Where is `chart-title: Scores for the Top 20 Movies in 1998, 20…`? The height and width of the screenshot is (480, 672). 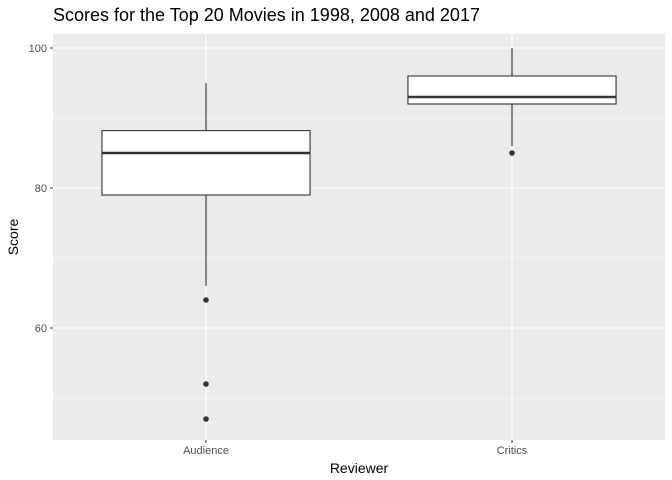
chart-title: Scores for the Top 20 Movies in 1998, 20… is located at coordinates (266, 15).